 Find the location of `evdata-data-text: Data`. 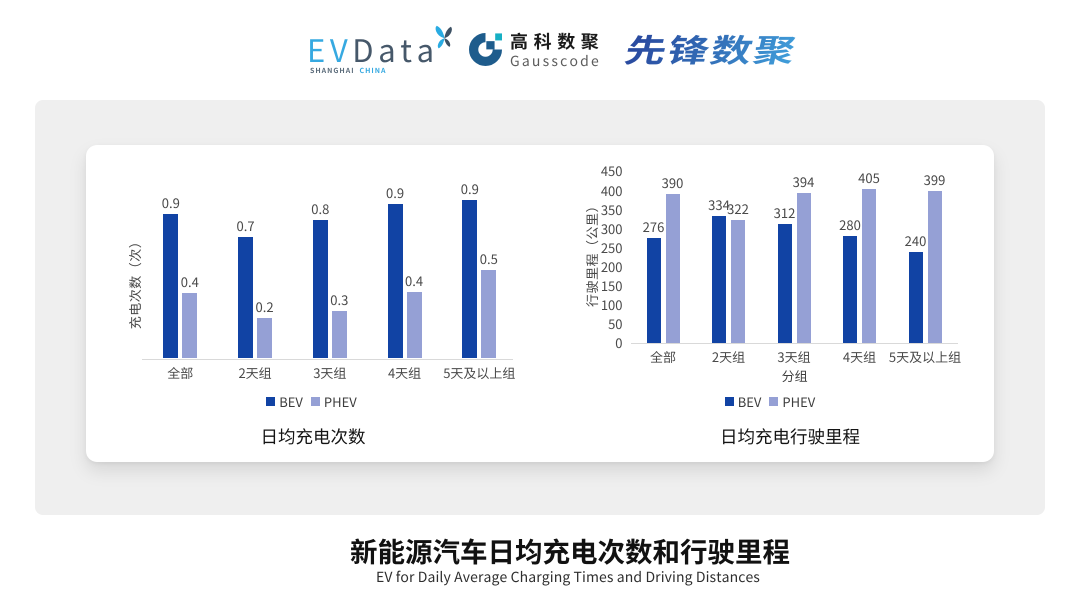

evdata-data-text: Data is located at coordinates (395, 48).